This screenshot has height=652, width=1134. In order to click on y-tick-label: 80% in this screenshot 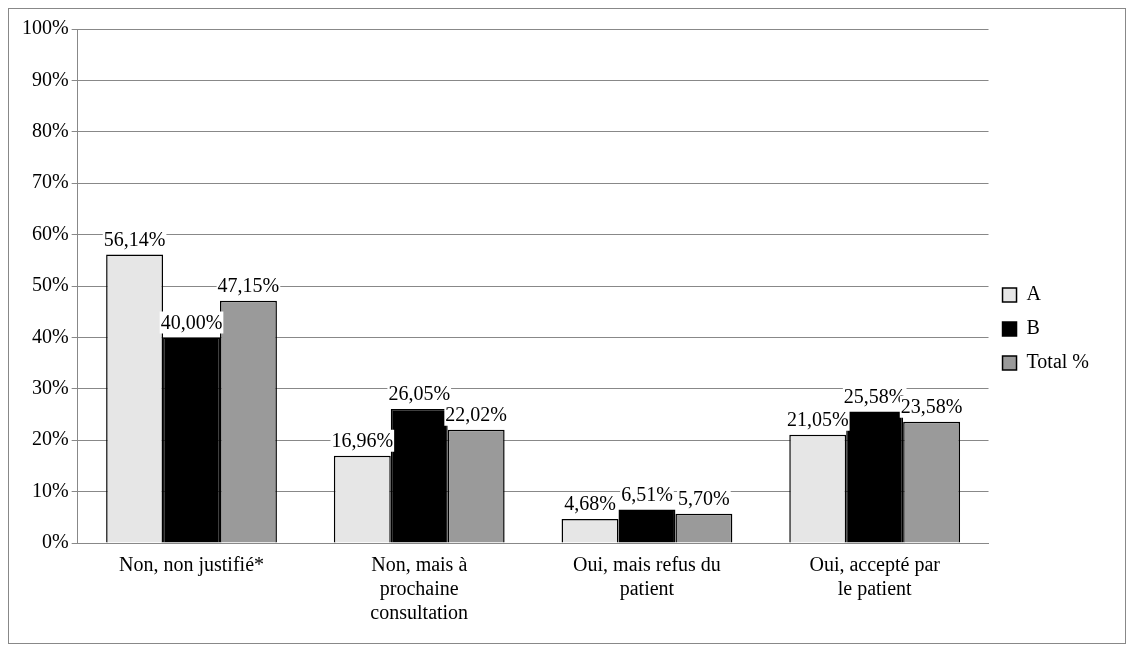, I will do `click(50, 130)`.